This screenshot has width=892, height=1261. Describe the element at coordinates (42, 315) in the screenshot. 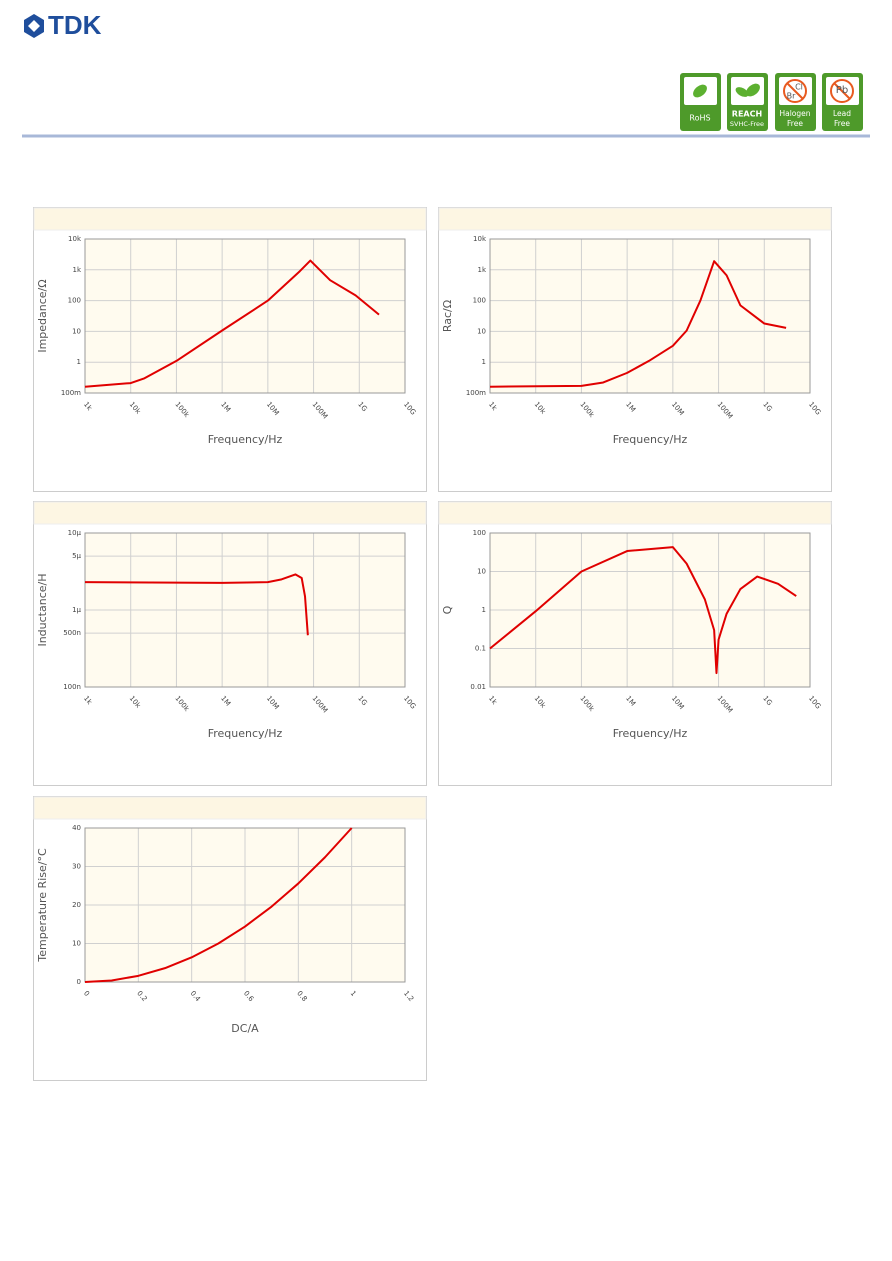

I see `y-axis-label: Impedance/Ω` at that location.